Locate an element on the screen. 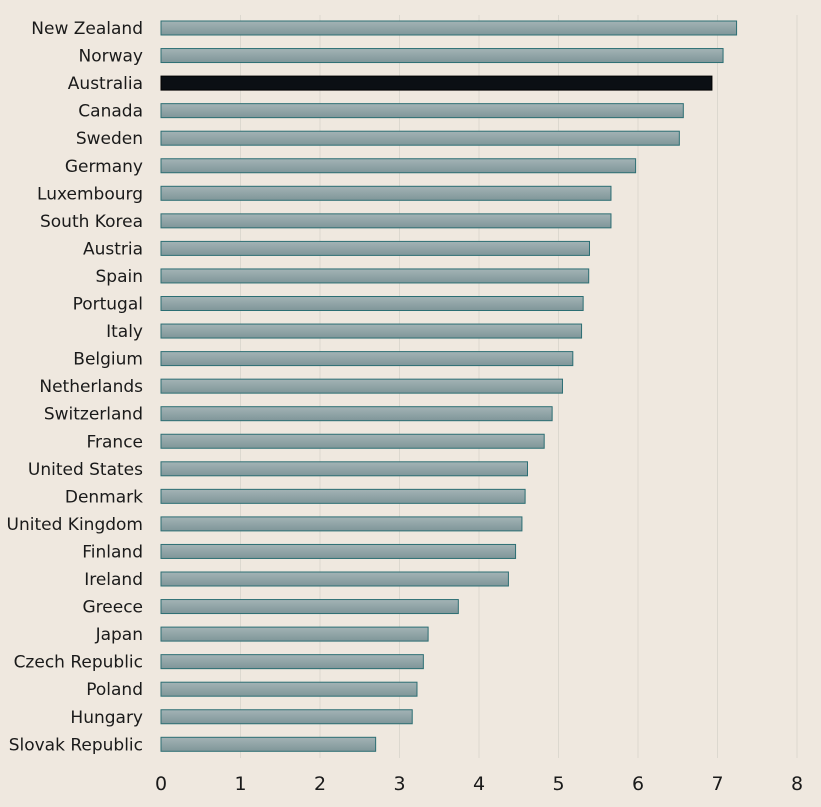  bar-canada is located at coordinates (422, 111).